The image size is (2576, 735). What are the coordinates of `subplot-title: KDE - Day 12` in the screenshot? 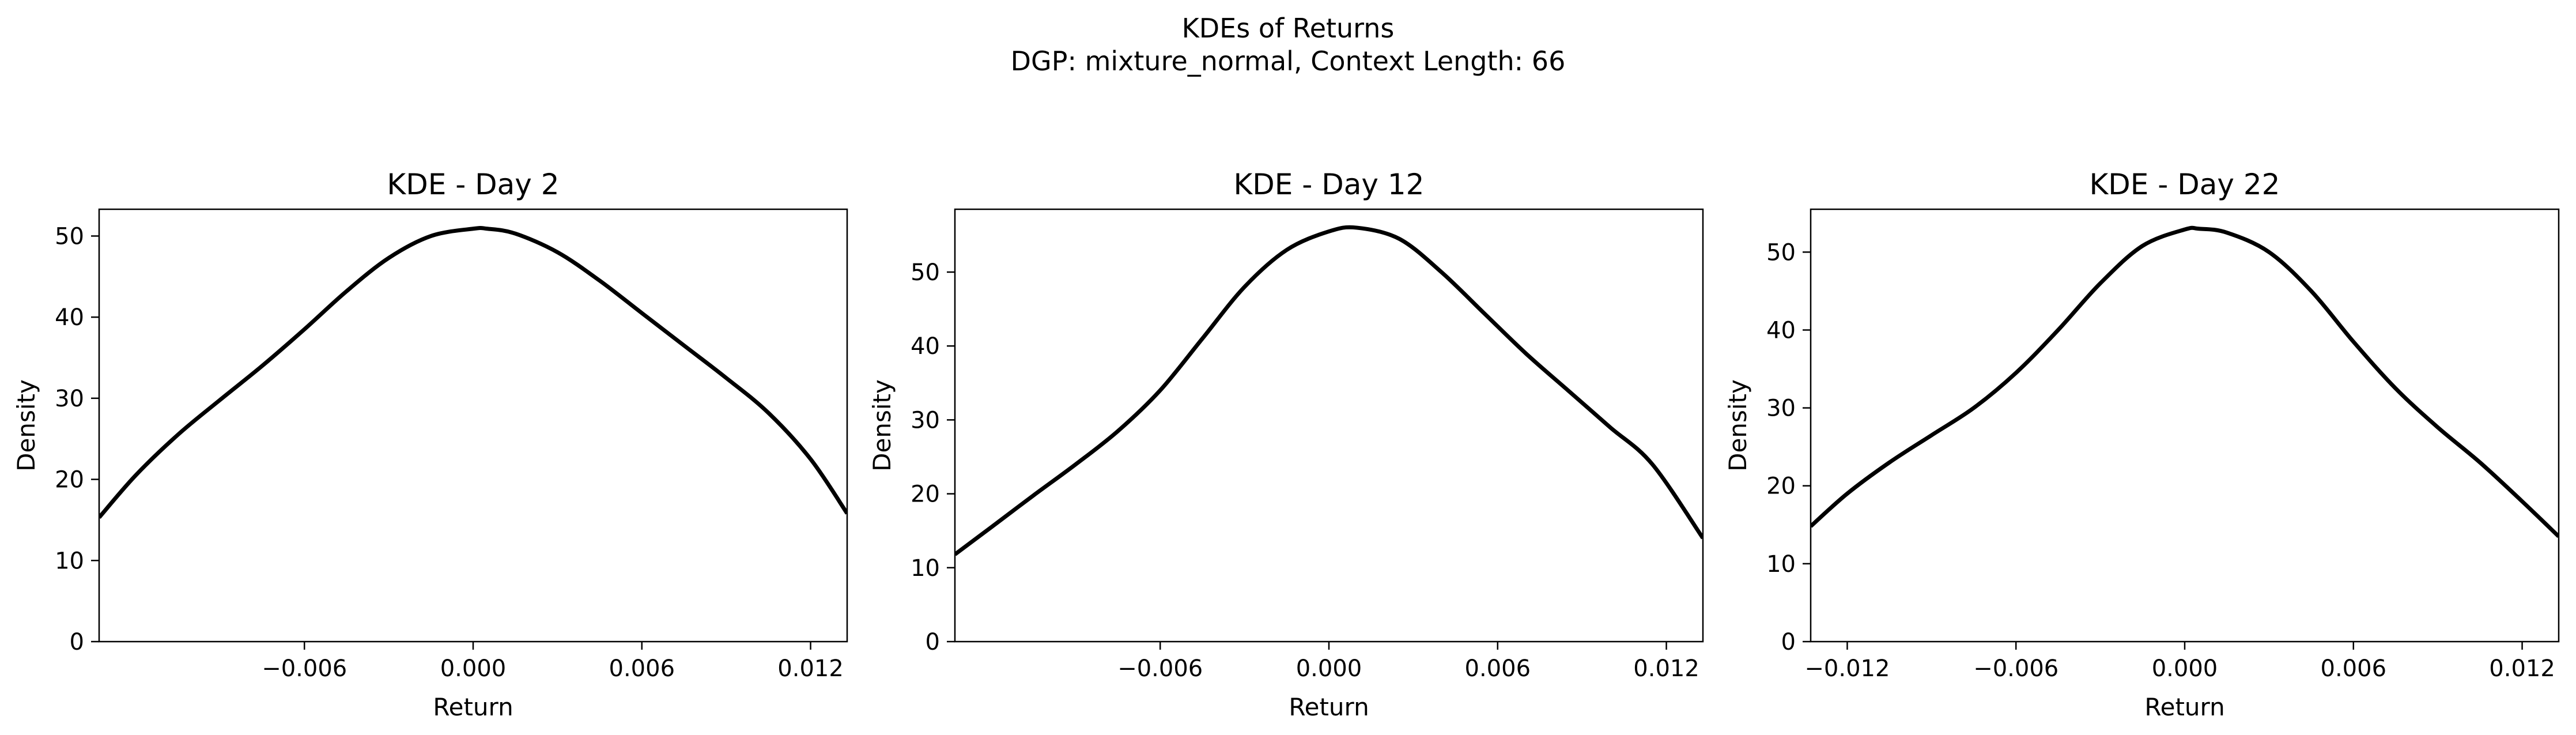 It's located at (1329, 184).